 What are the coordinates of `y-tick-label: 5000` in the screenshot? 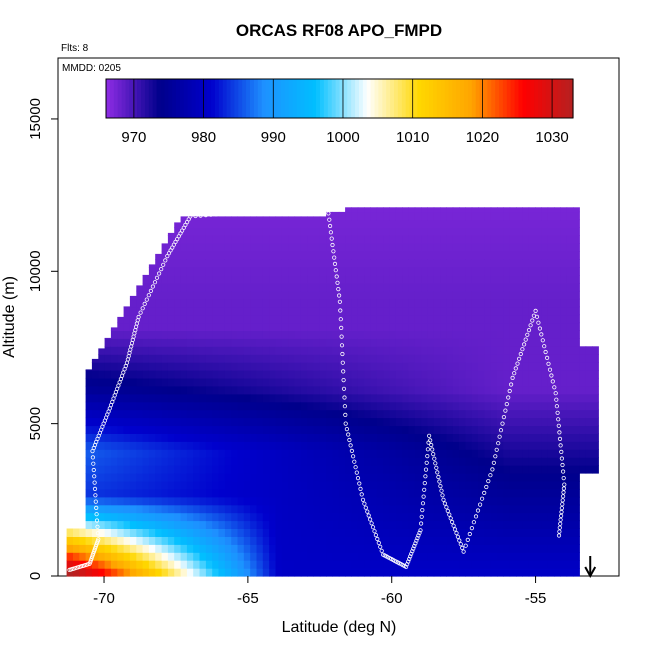 It's located at (35, 423).